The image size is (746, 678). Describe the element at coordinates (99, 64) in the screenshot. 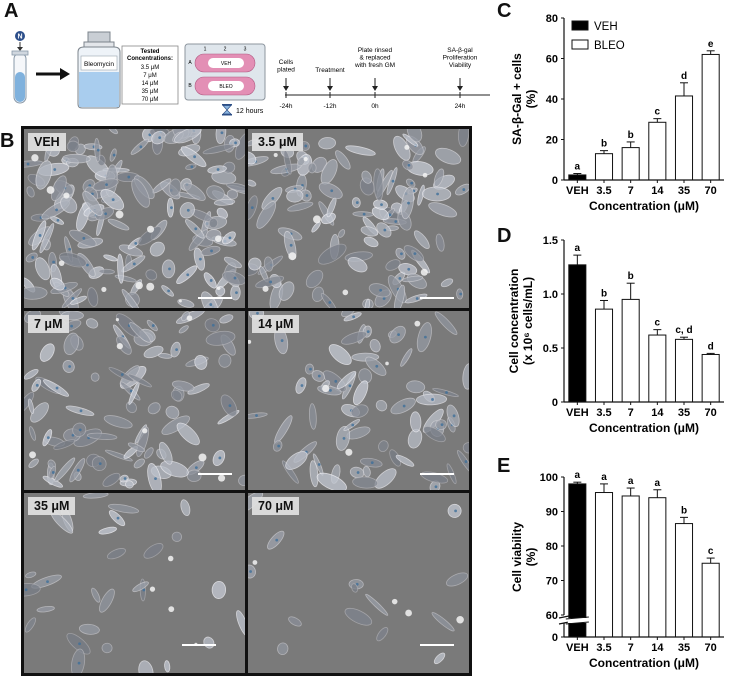

I see `bottle-label: Bleomycin` at that location.